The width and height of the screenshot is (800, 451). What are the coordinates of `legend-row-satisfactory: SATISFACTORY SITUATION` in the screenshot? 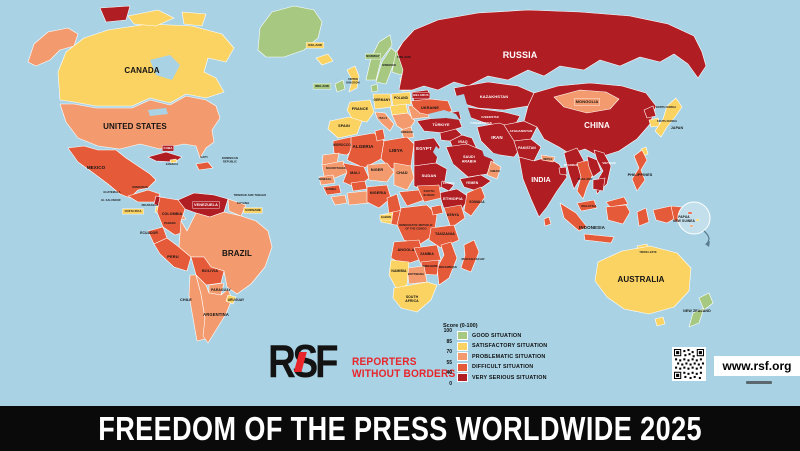 It's located at (502, 346).